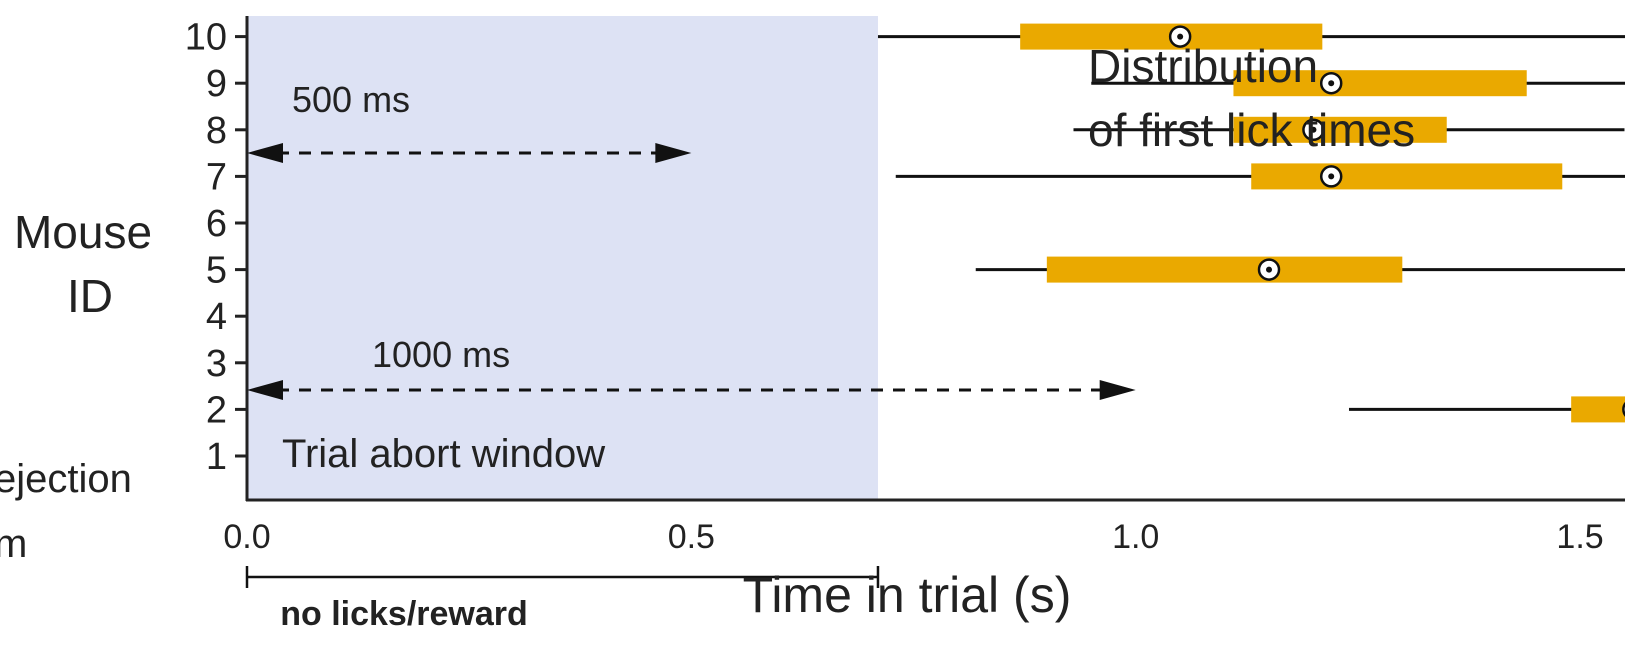 The image size is (1625, 662). I want to click on x-axis-label: Time in trial (s), so click(907, 595).